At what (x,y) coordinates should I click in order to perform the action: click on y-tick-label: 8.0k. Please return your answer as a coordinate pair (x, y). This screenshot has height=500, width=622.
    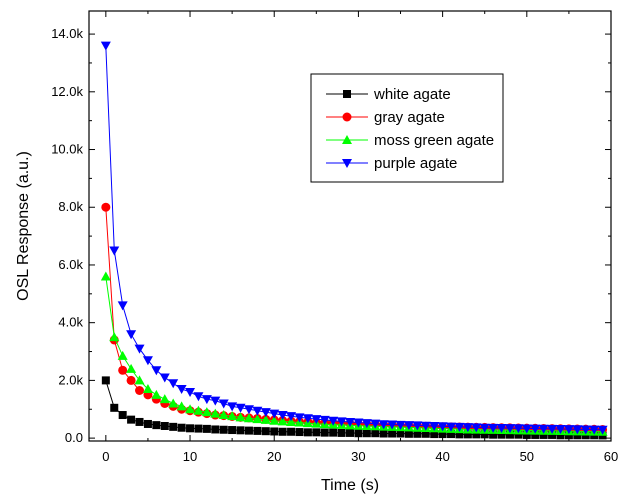
    Looking at the image, I should click on (70, 206).